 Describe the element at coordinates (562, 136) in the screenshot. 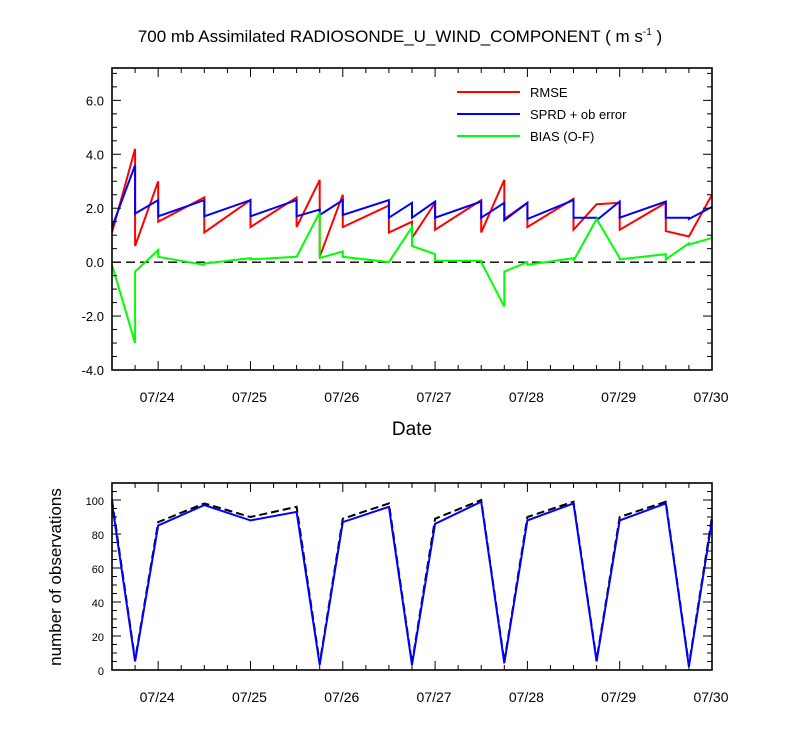

I see `legend-label: BIAS (O-F)` at that location.